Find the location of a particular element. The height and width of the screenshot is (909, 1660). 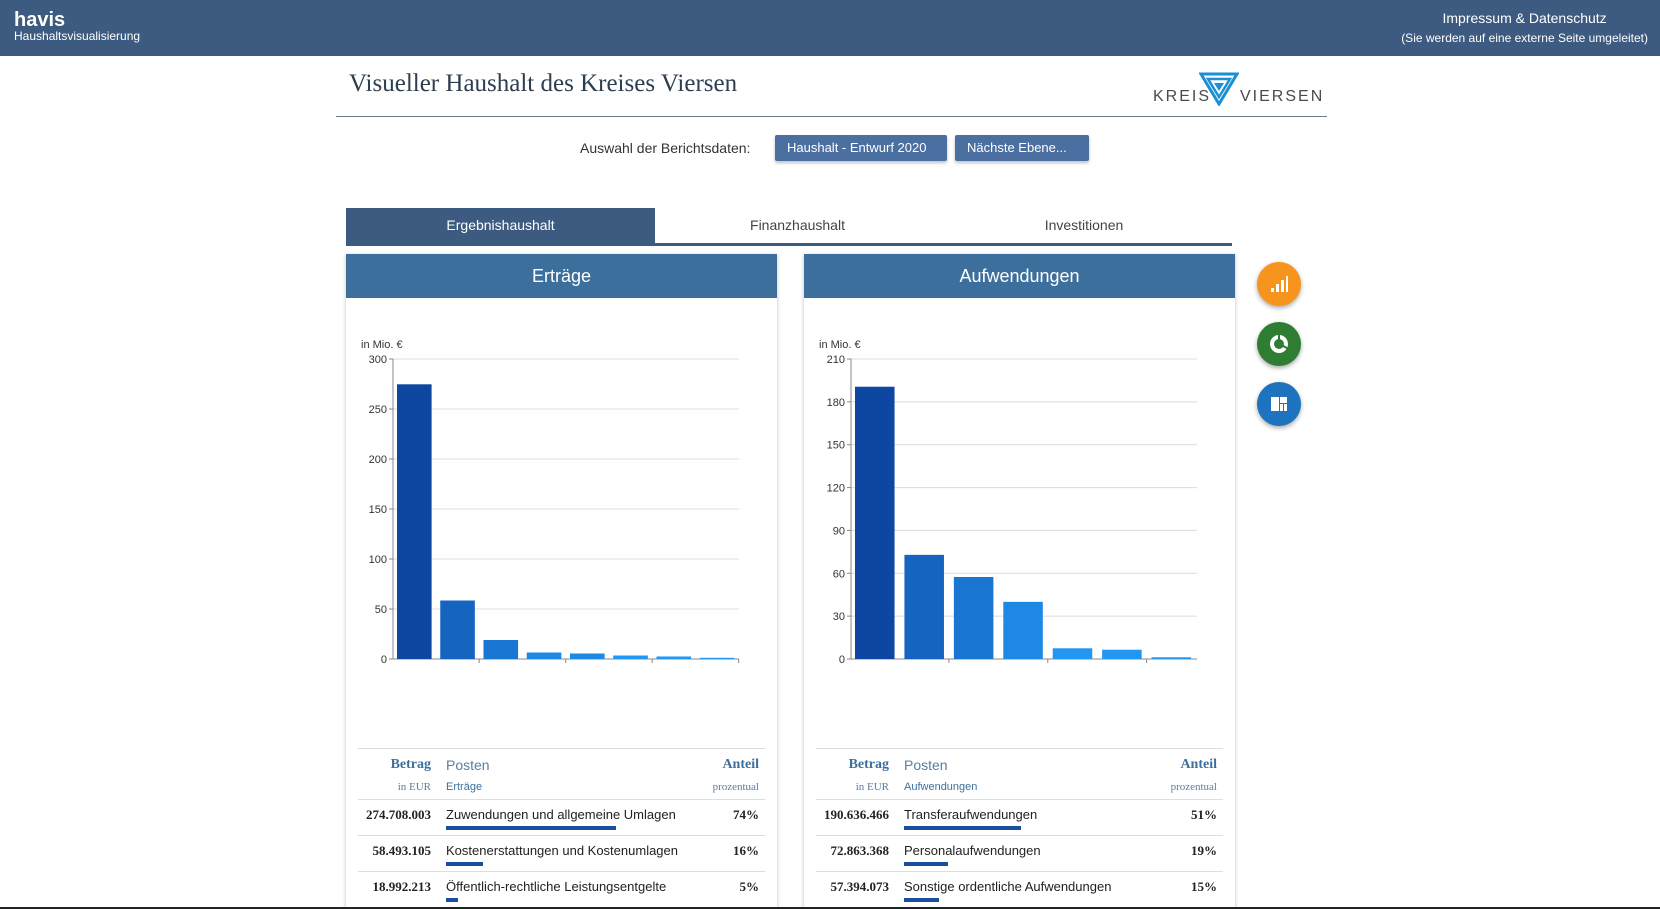

treemap-icon is located at coordinates (1279, 404).